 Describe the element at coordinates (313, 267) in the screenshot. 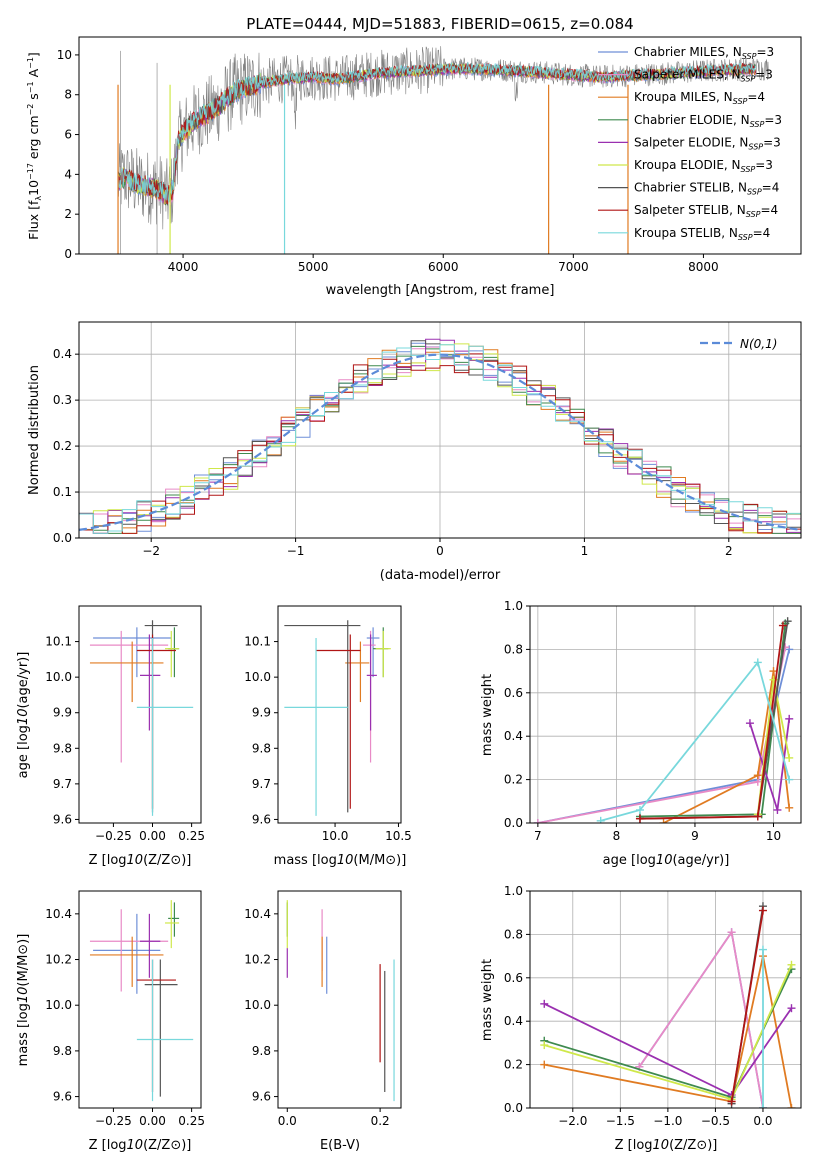

I see `x-tick-label: 5000` at that location.